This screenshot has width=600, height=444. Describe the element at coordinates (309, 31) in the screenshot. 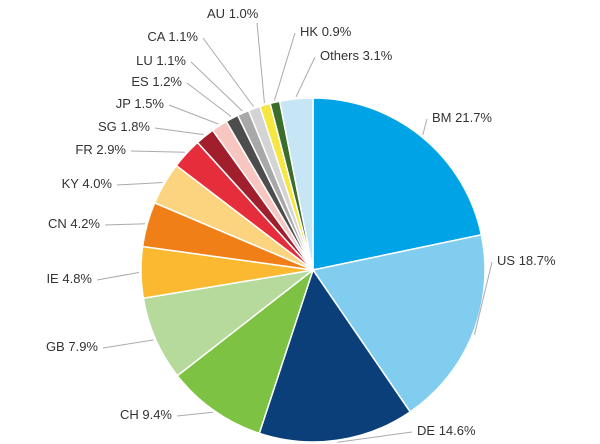

I see `slice-name: HK` at that location.